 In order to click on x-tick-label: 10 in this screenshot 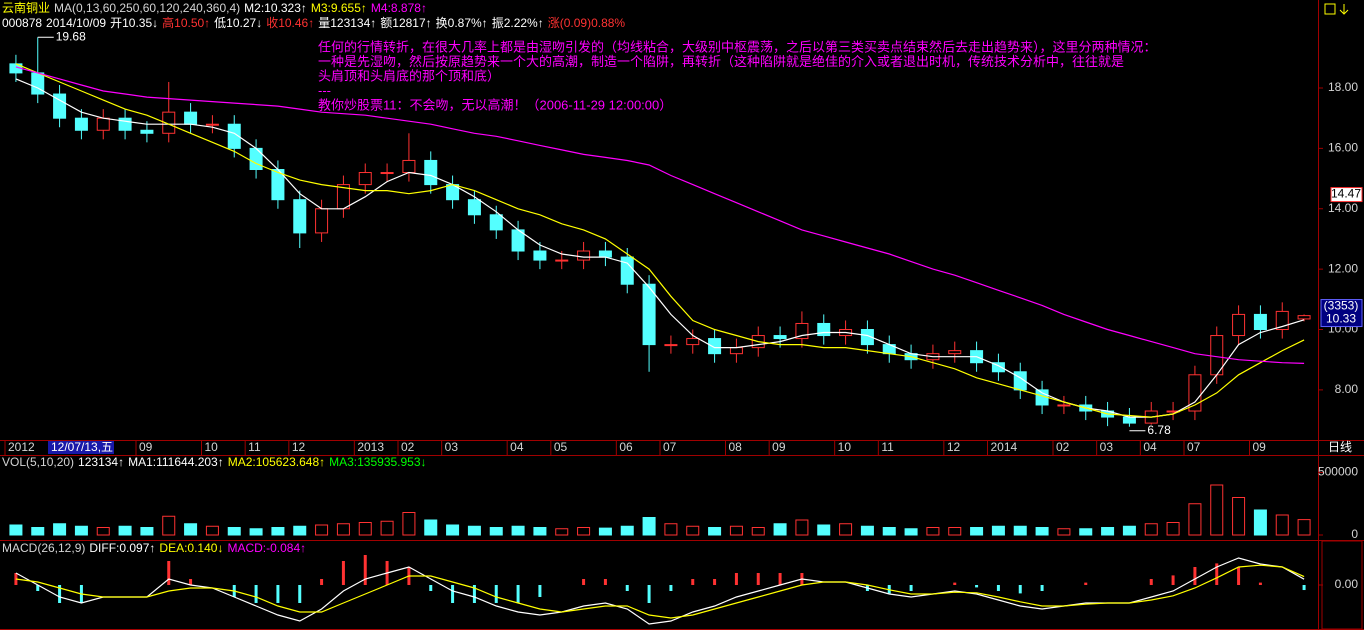, I will do `click(212, 447)`.